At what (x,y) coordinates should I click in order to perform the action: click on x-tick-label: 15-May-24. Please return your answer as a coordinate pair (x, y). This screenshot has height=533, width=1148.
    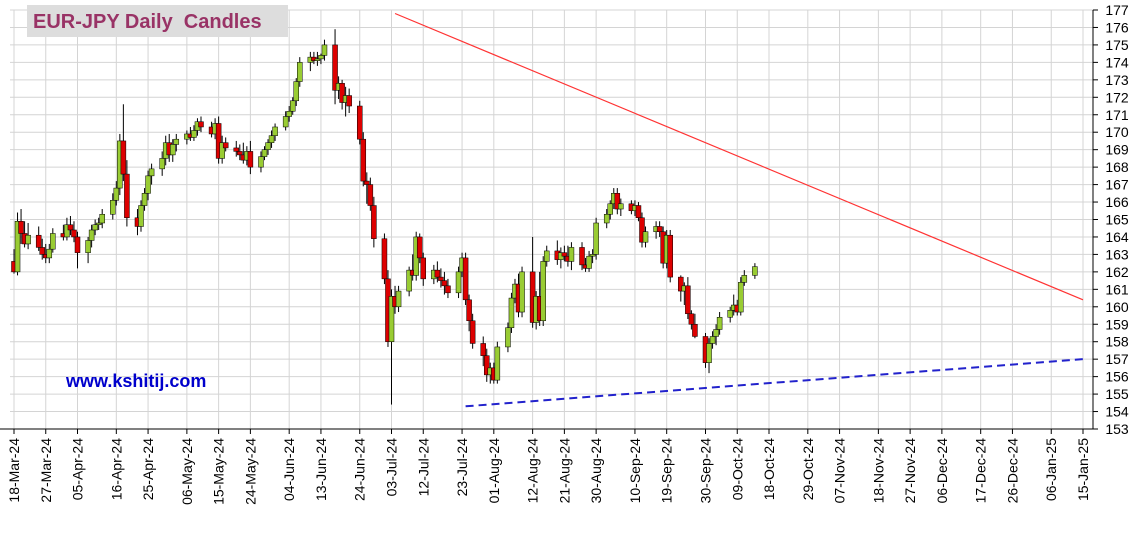
    Looking at the image, I should click on (219, 471).